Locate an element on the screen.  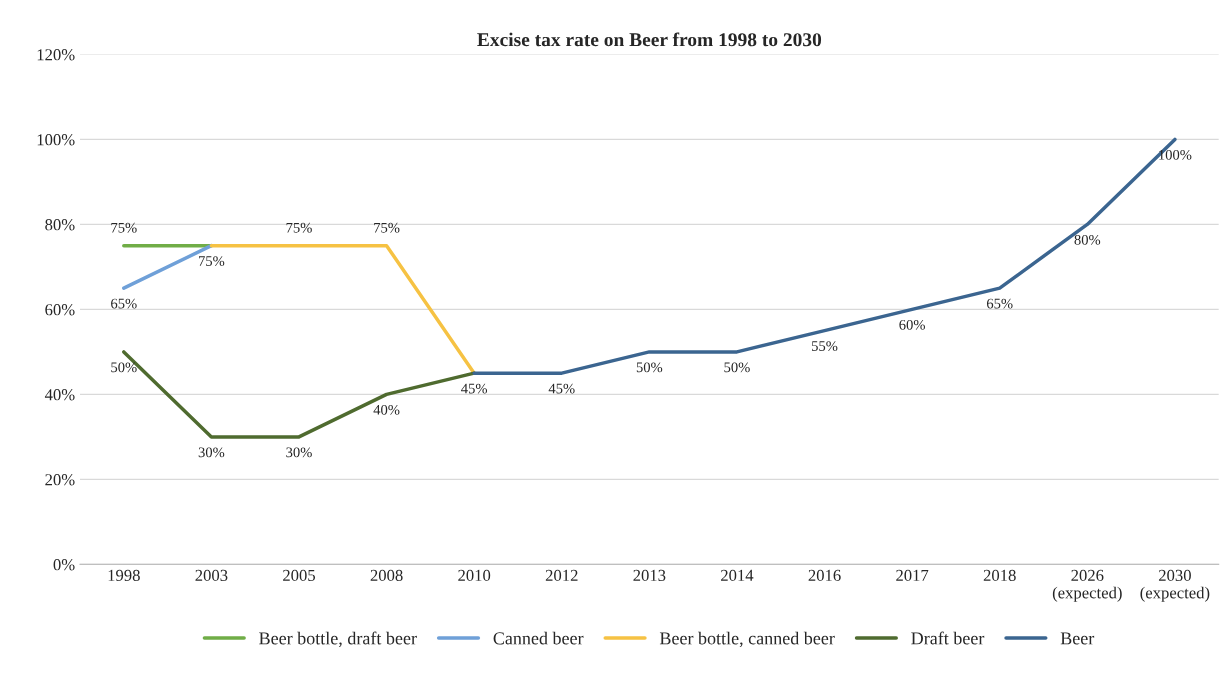
y-tick-label: 100% is located at coordinates (56, 140).